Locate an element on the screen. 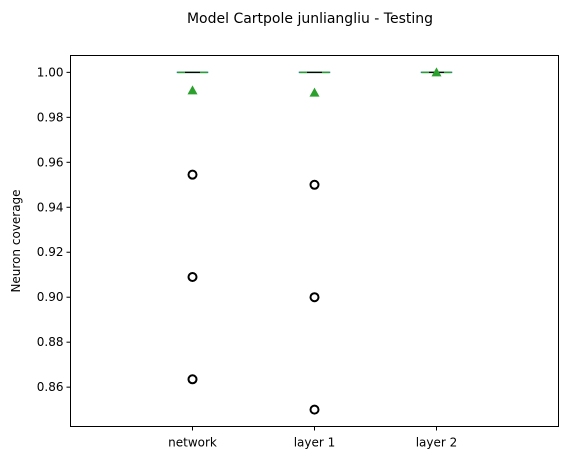  y-axis-label: Neuron coverage is located at coordinates (16, 240).